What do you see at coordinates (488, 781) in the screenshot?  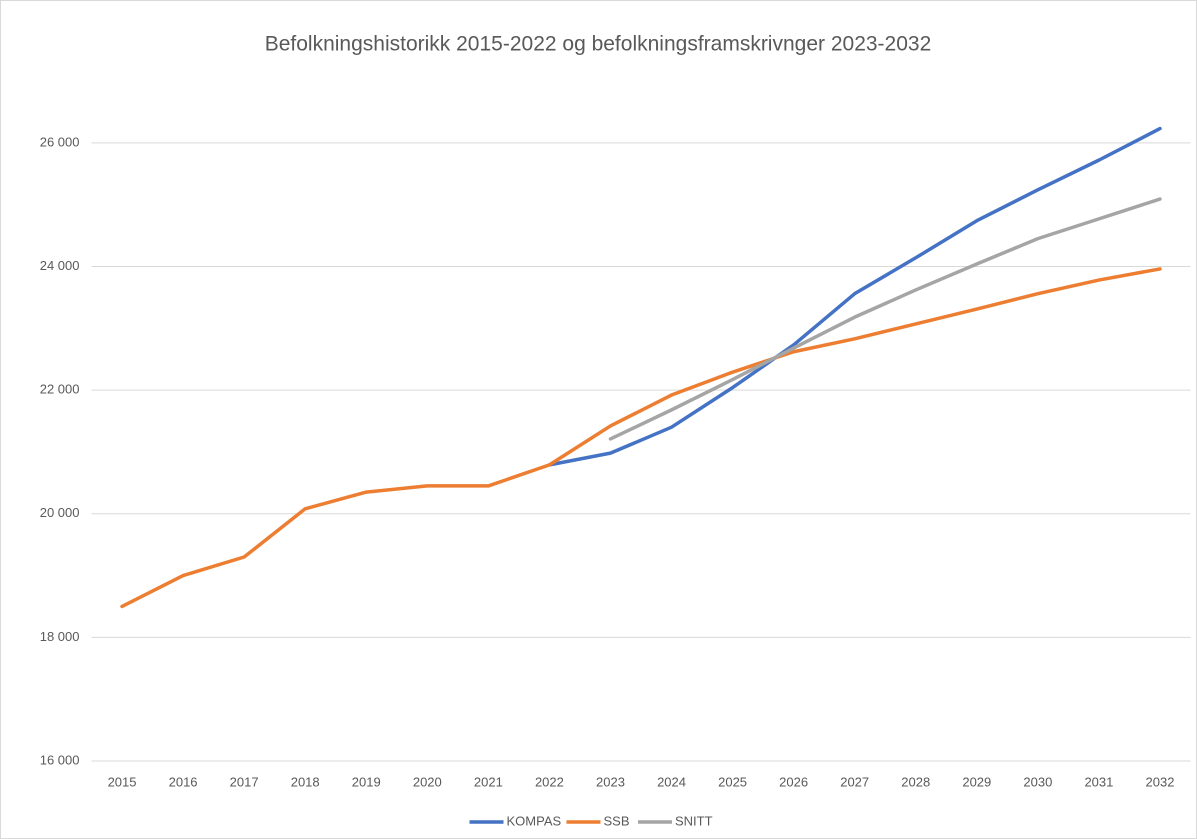 I see `x-tick-label: 2021` at bounding box center [488, 781].